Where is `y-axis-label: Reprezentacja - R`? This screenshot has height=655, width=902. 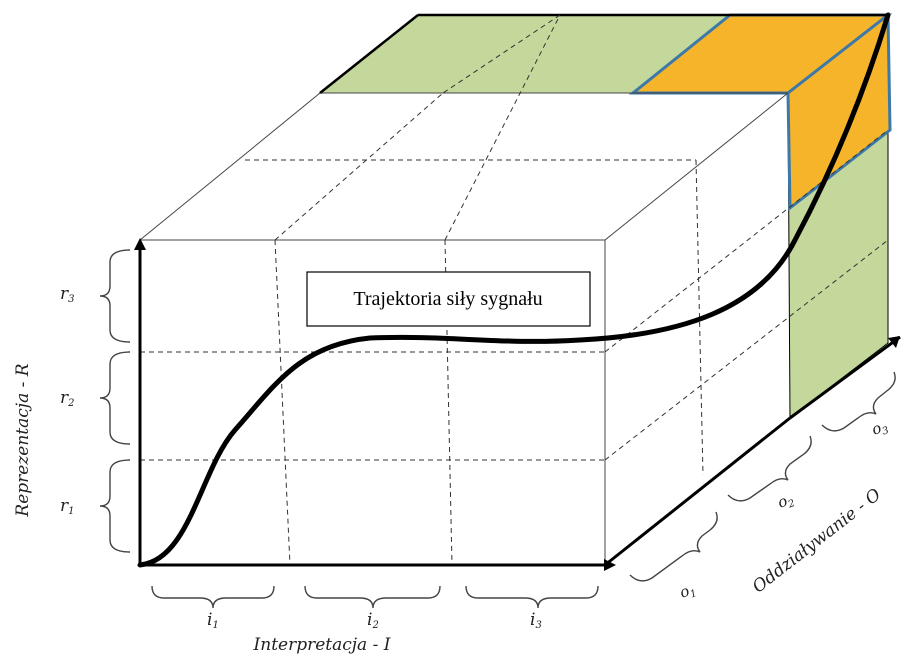 y-axis-label: Reprezentacja - R is located at coordinates (23, 440).